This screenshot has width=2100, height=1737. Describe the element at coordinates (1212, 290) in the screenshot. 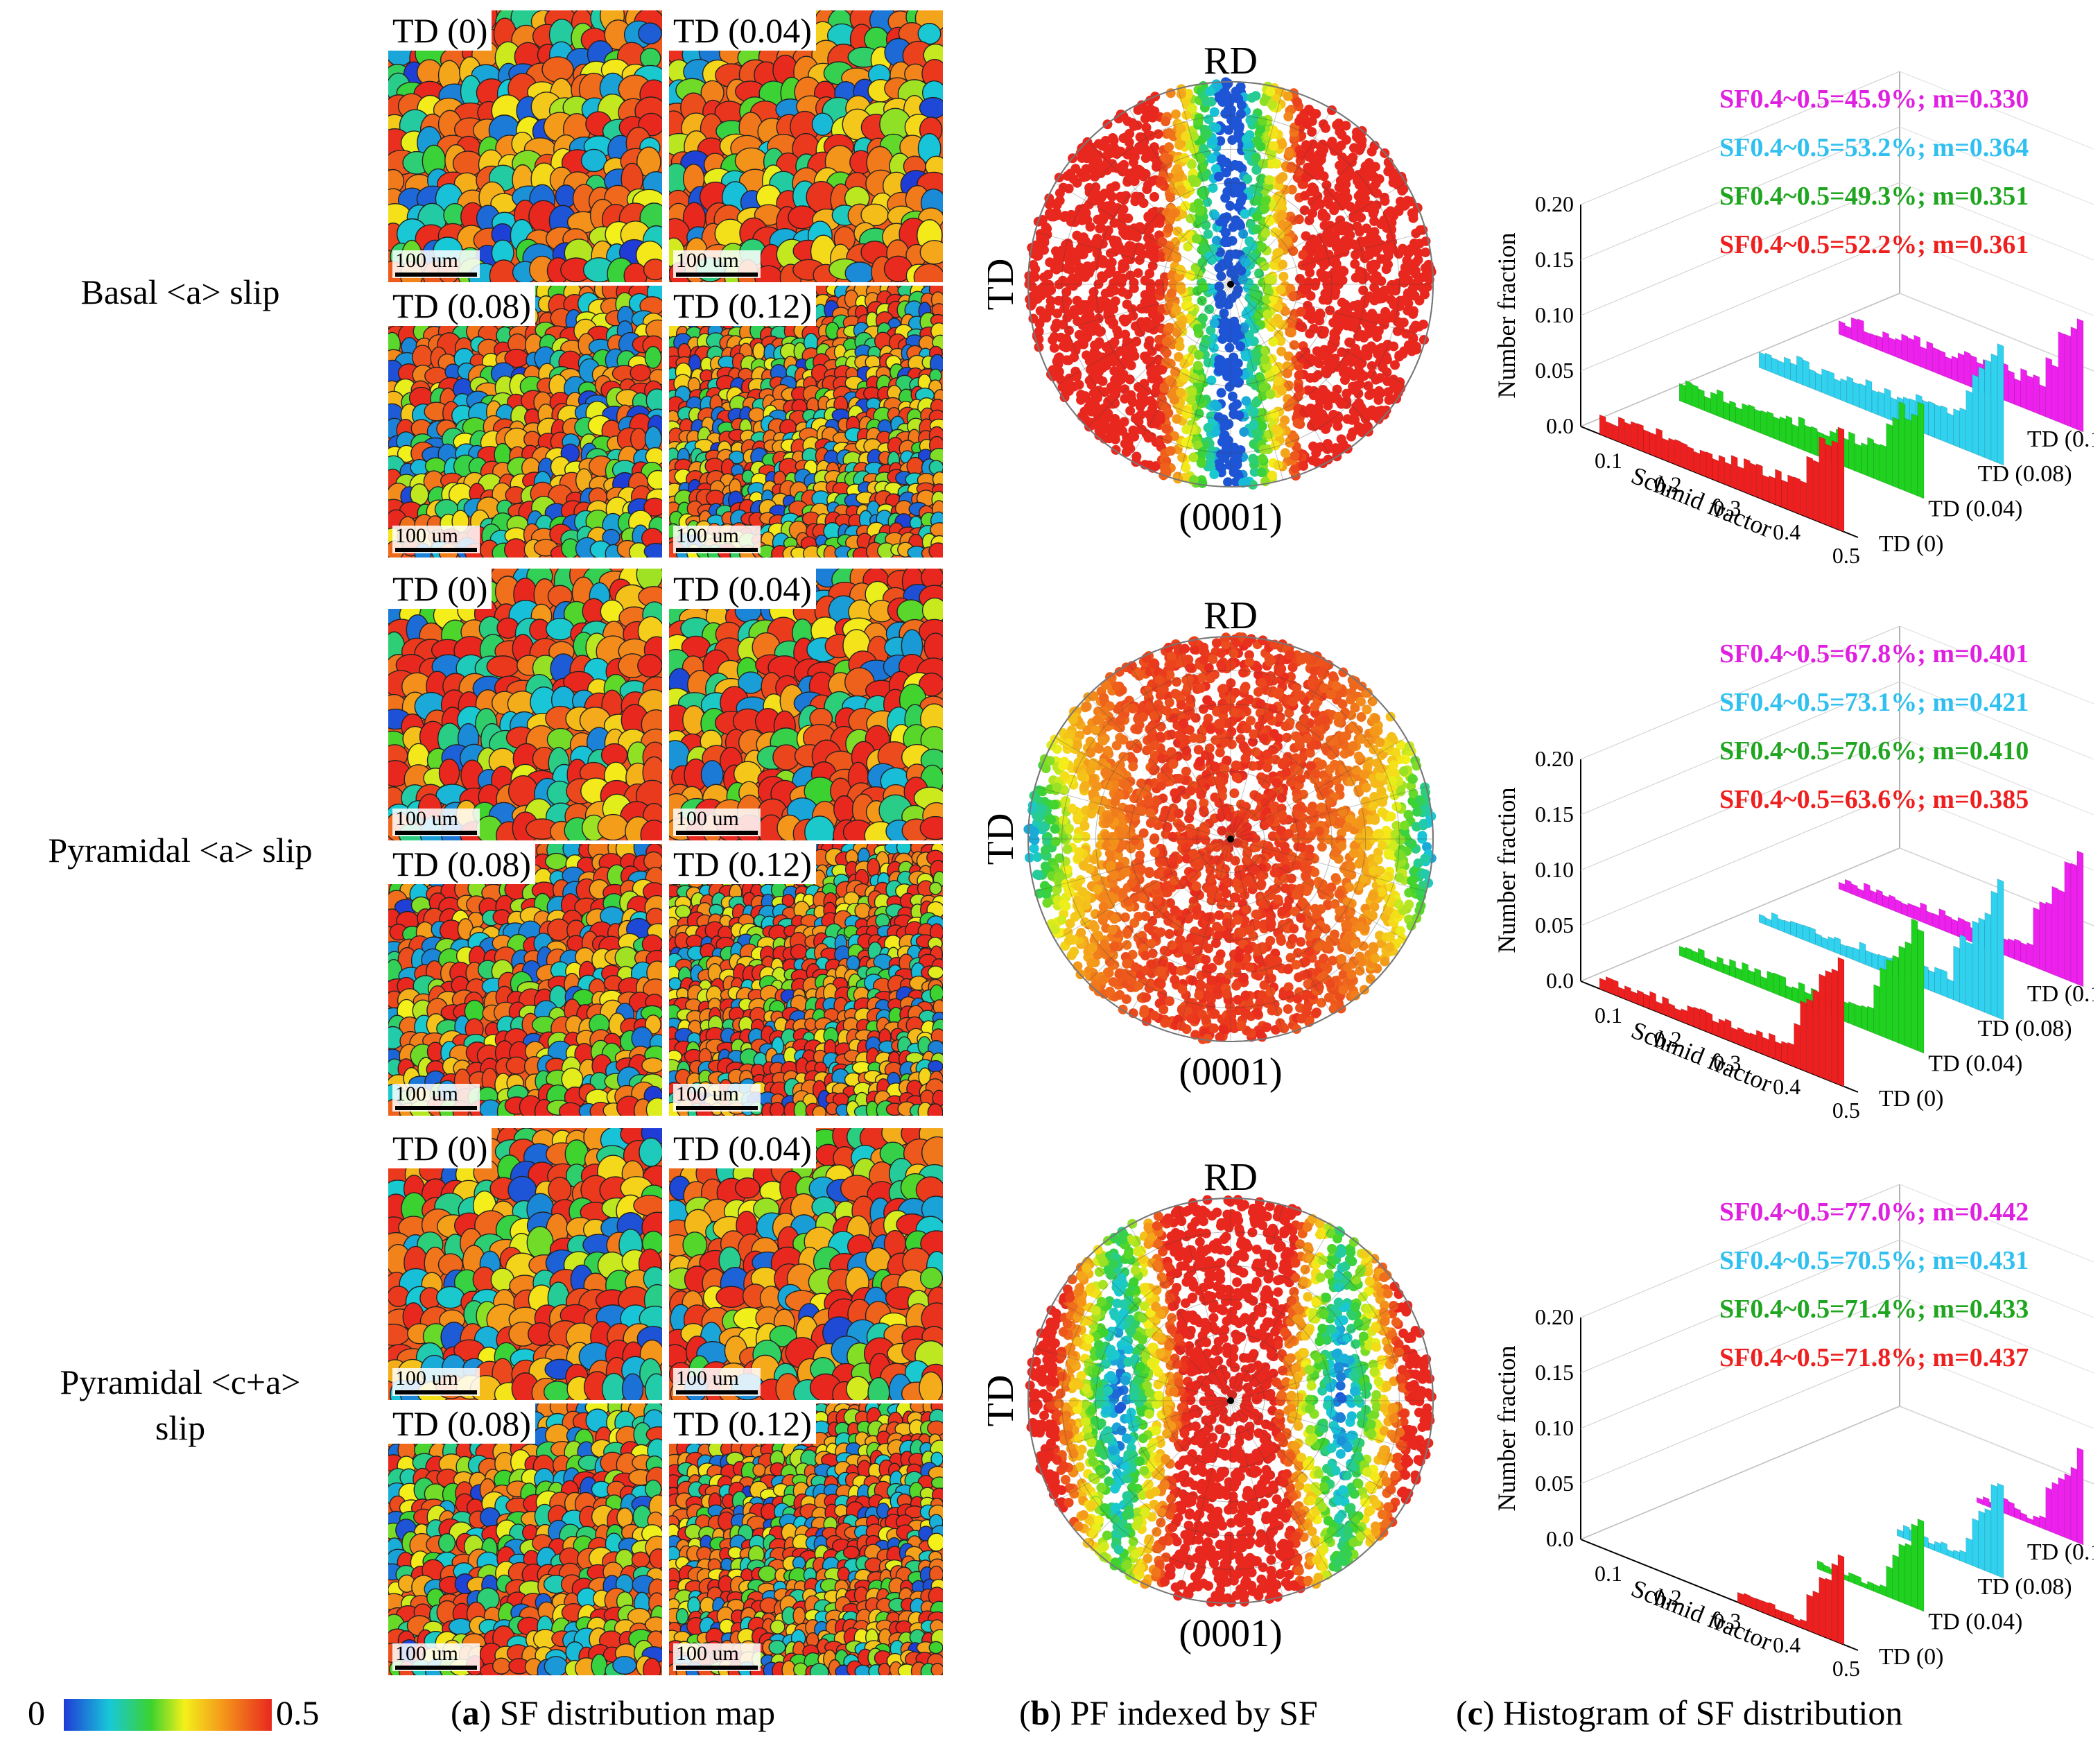

I see `pole-figure-0: RD (0001) TD` at that location.